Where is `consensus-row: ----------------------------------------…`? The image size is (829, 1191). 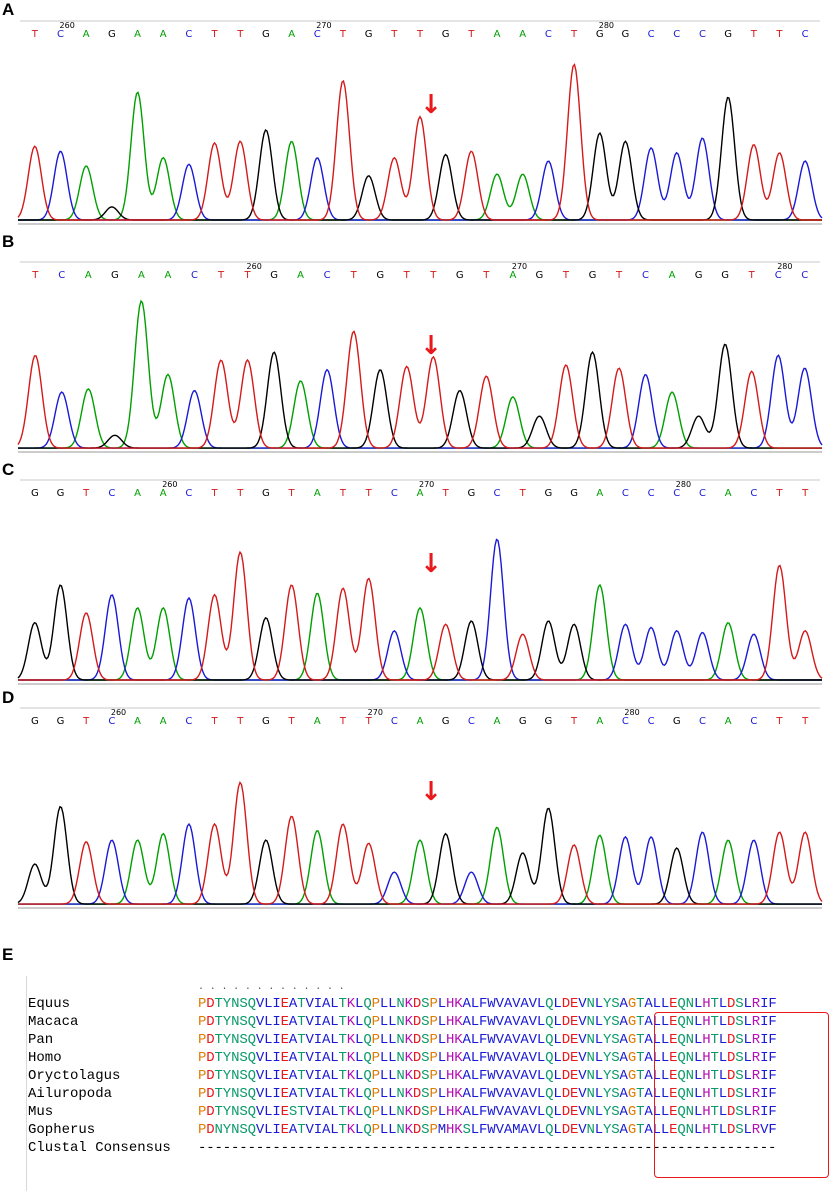
consensus-row: ----------------------------------------… is located at coordinates (487, 1148).